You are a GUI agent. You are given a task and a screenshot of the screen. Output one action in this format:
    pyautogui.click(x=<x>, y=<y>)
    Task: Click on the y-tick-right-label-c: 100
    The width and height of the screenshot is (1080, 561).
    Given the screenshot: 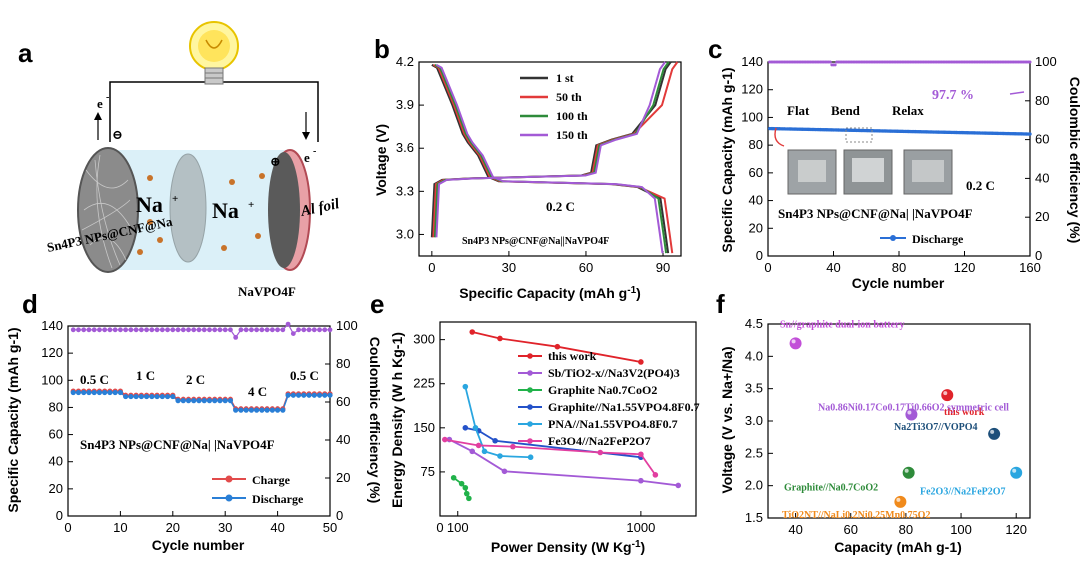 What is the action you would take?
    pyautogui.click(x=1046, y=61)
    